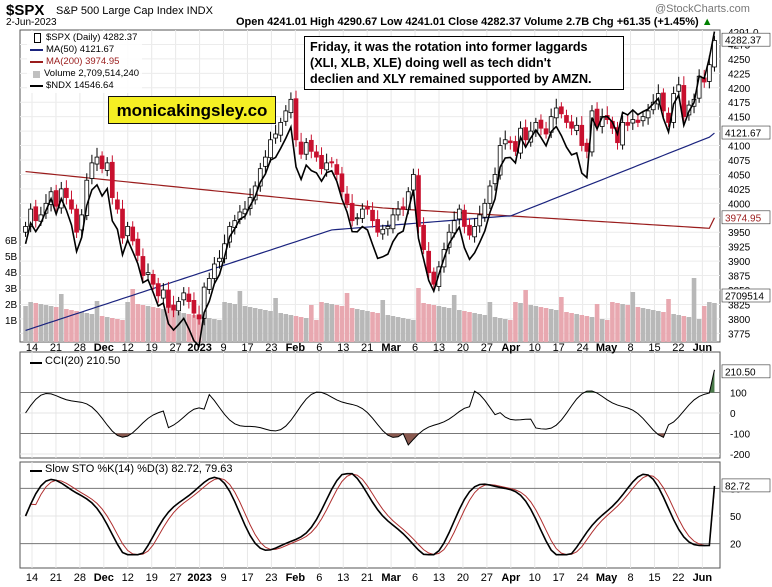 This screenshot has width=772, height=587. I want to click on x-axis-label-bottom: 19, so click(152, 578).